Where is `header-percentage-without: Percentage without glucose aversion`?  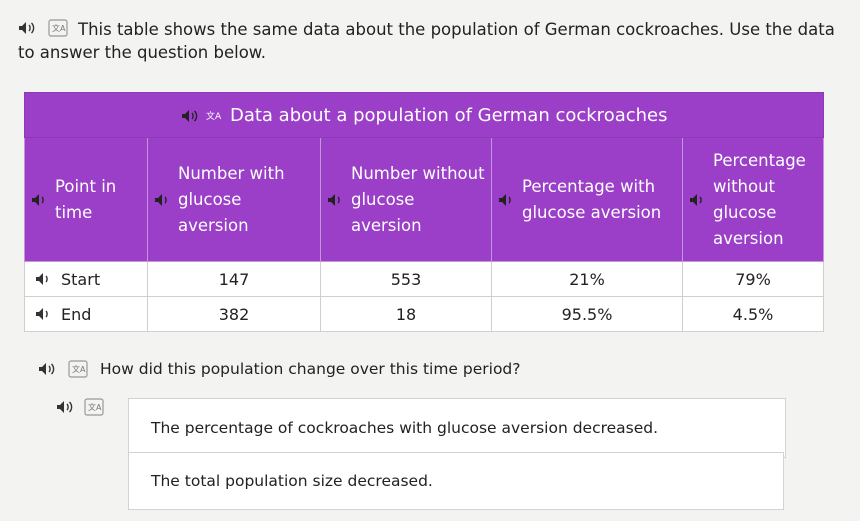 header-percentage-without: Percentage without glucose aversion is located at coordinates (753, 199).